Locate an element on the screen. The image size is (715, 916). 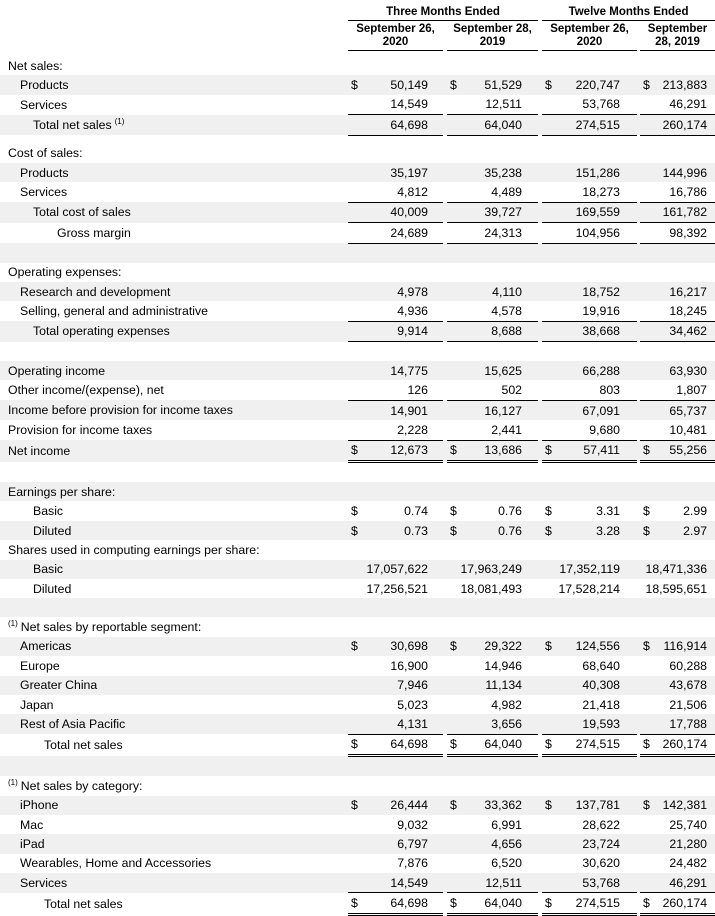
value-cell: 67,091 is located at coordinates (590, 410).